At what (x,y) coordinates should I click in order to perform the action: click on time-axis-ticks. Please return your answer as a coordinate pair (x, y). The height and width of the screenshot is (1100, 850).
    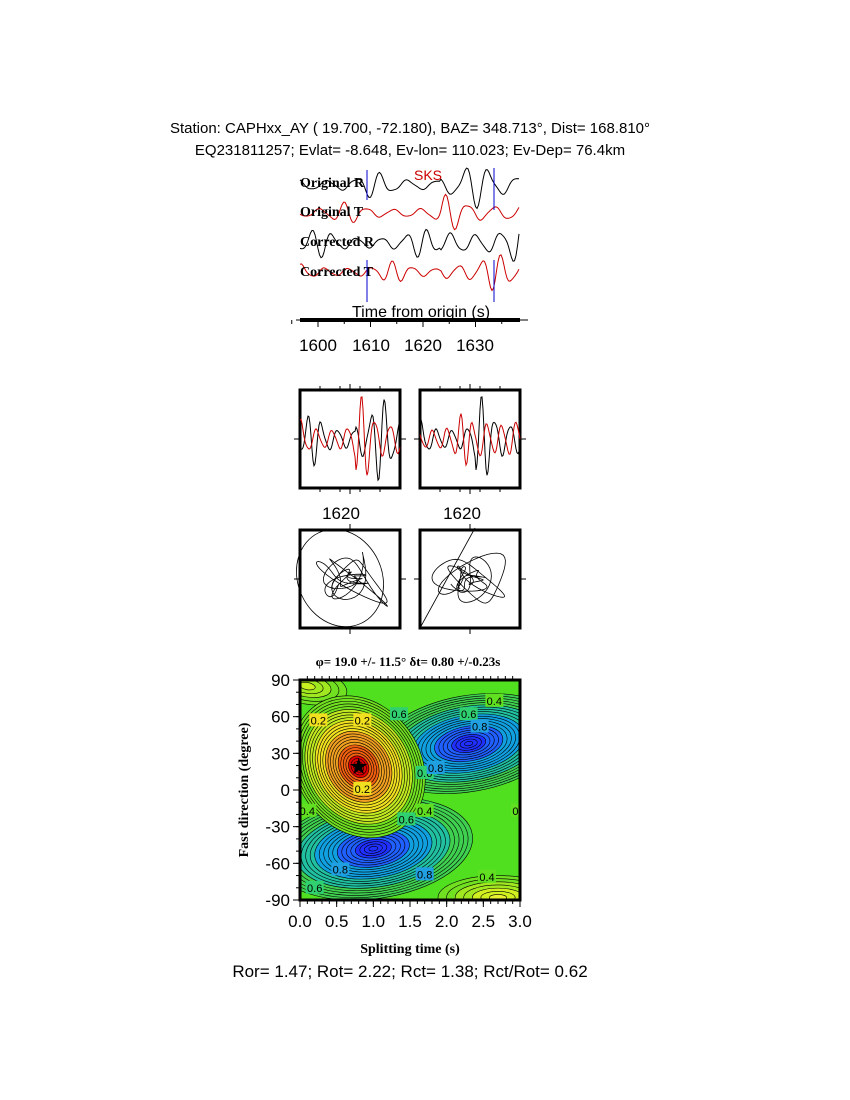
    Looking at the image, I should click on (397, 323).